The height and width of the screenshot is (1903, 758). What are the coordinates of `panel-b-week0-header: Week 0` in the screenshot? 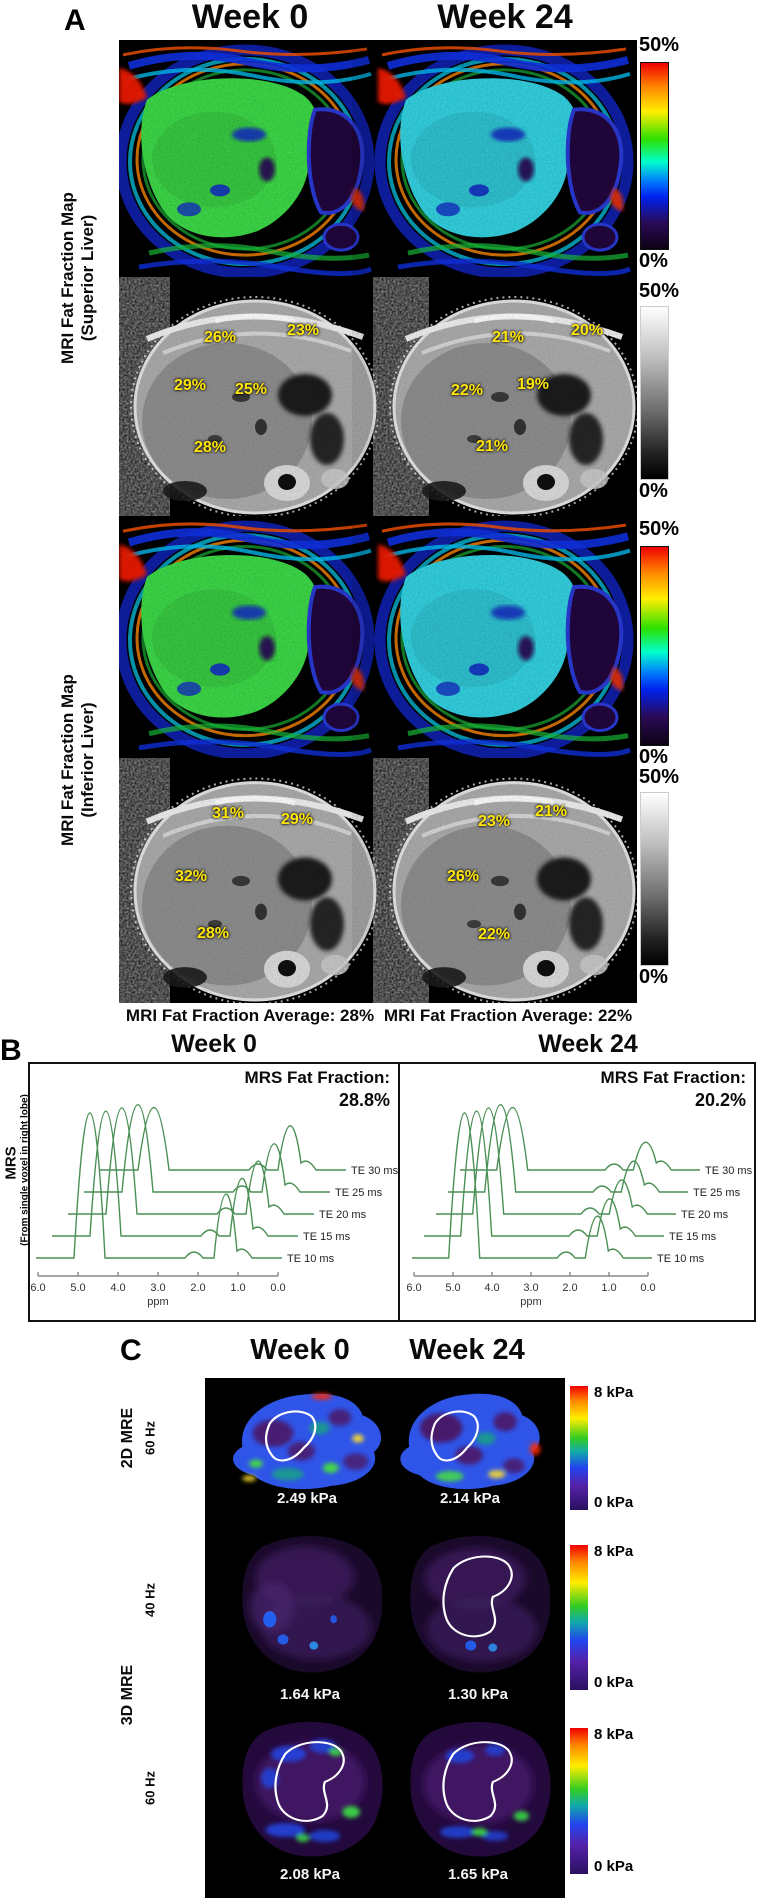 It's located at (214, 1044).